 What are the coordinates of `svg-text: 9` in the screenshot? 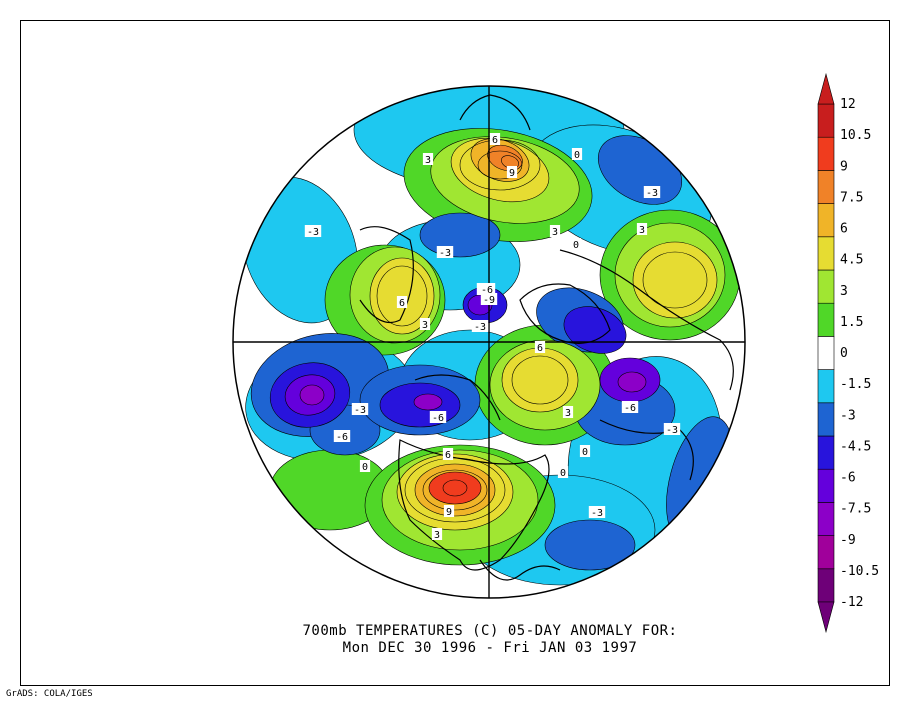 It's located at (449, 512).